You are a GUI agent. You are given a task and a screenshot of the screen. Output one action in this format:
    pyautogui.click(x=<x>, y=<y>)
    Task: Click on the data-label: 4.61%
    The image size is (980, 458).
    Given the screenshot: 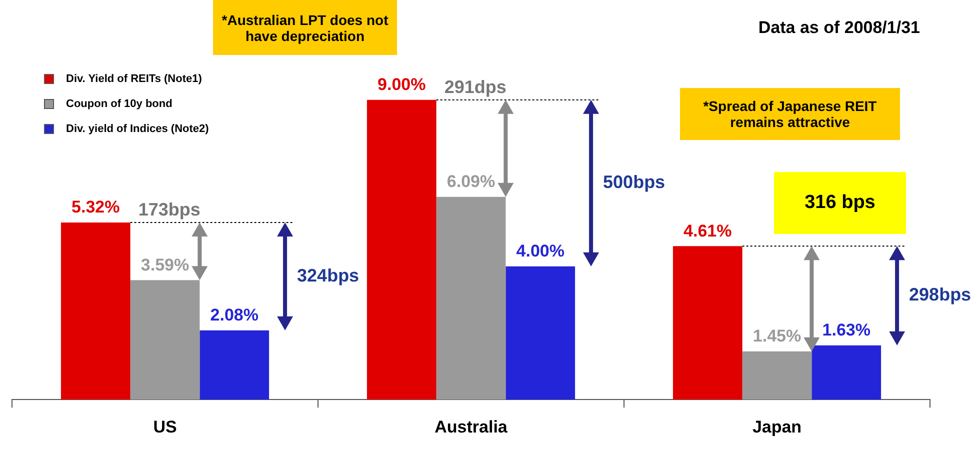 What is the action you would take?
    pyautogui.click(x=708, y=230)
    